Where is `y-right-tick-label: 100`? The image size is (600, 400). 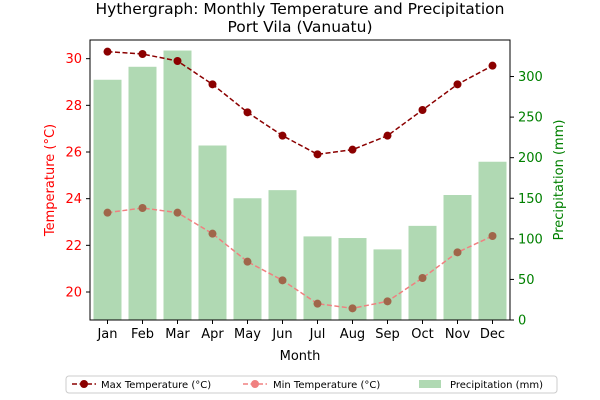
y-right-tick-label: 100 is located at coordinates (530, 239).